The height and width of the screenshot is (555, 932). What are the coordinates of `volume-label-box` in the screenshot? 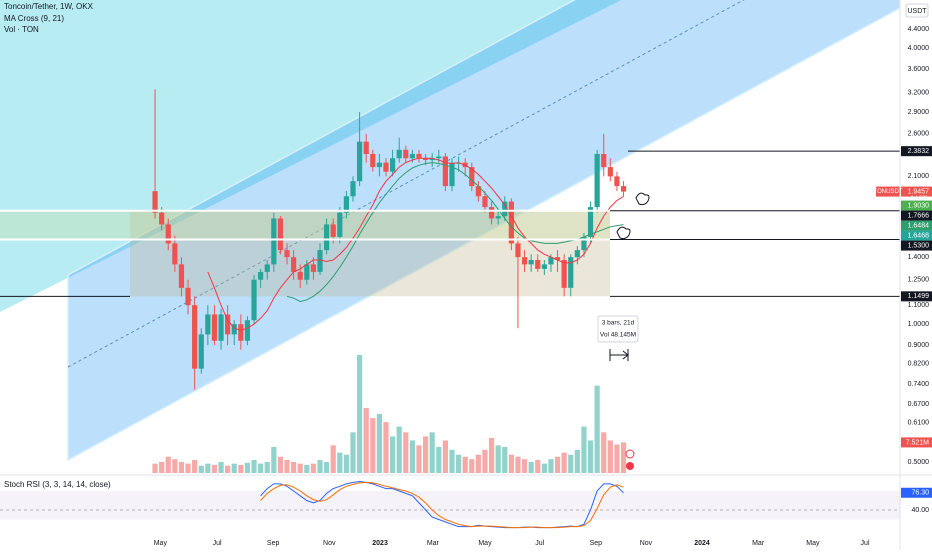 It's located at (916, 442).